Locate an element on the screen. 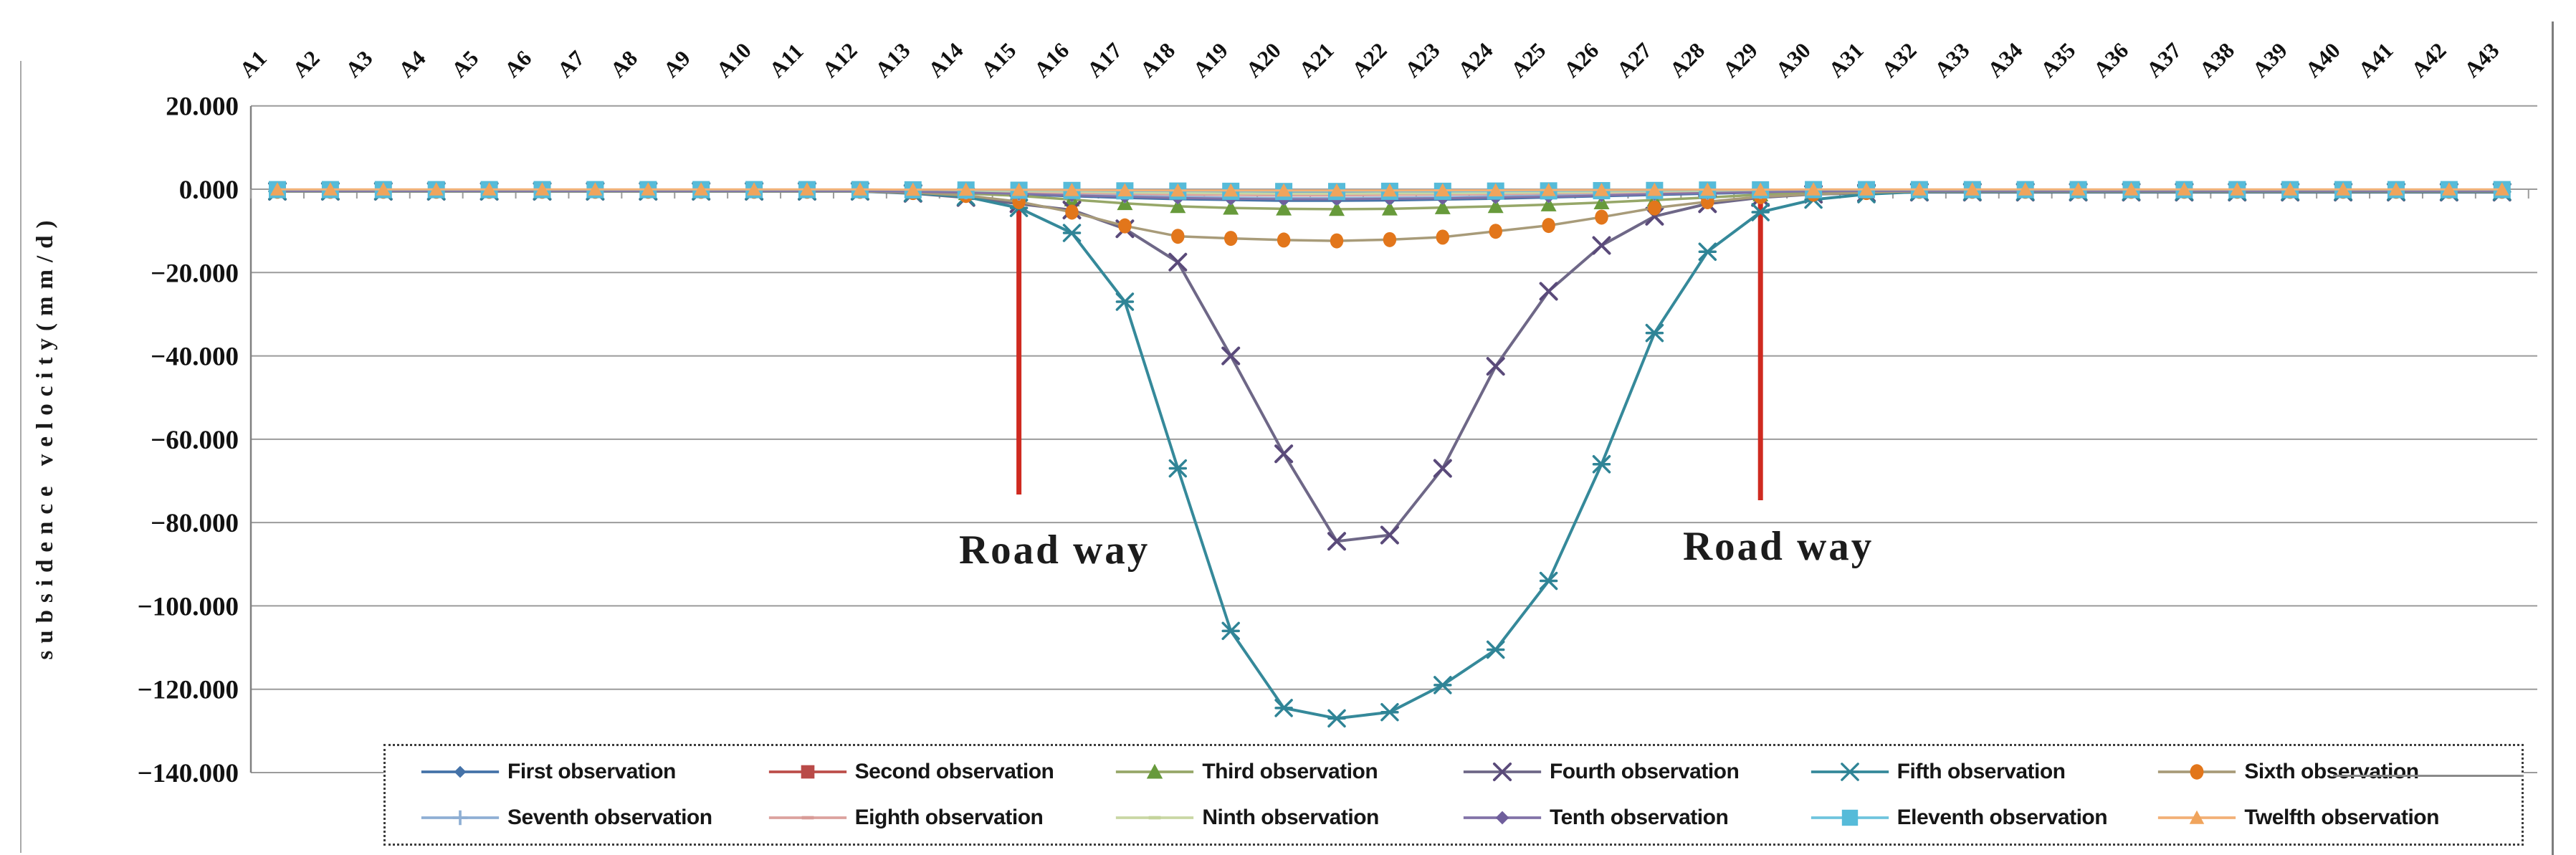 The width and height of the screenshot is (2576, 855). x-axis-label: A4 is located at coordinates (412, 64).